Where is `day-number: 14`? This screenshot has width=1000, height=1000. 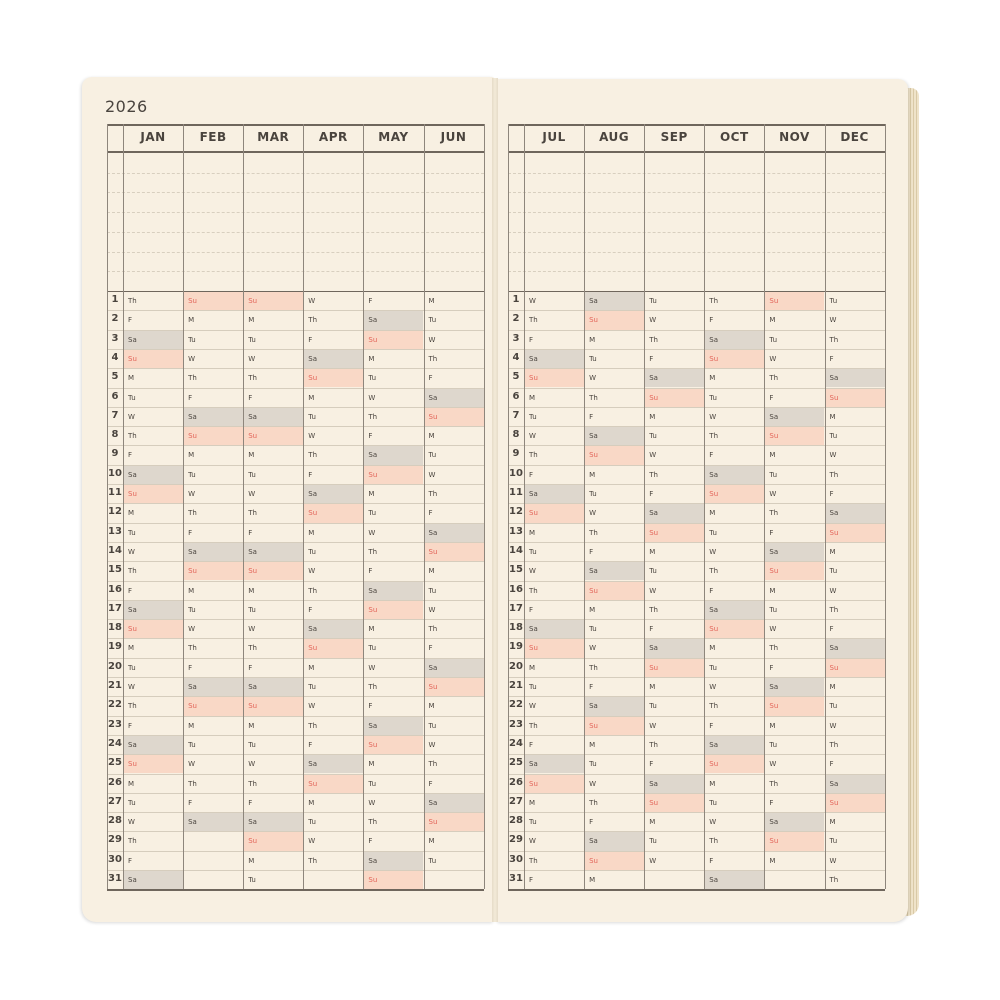 day-number: 14 is located at coordinates (115, 550).